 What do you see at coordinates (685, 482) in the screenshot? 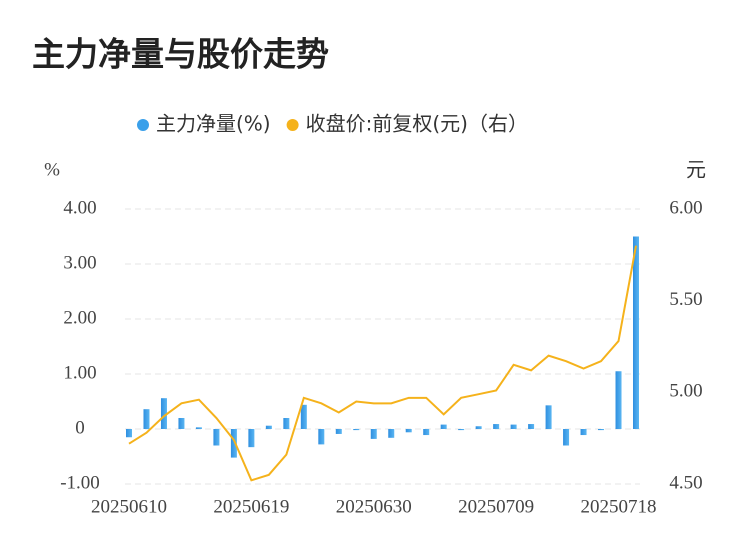
I see `y2-tick-label: 4.50` at bounding box center [685, 482].